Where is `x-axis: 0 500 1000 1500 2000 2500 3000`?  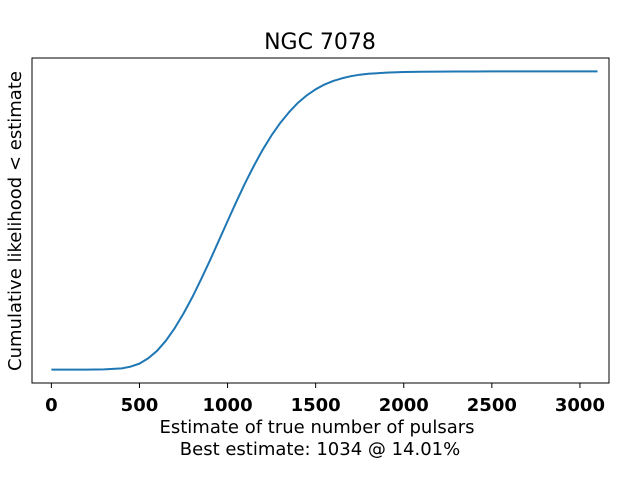
x-axis: 0 500 1000 1500 2000 2500 3000 is located at coordinates (325, 399).